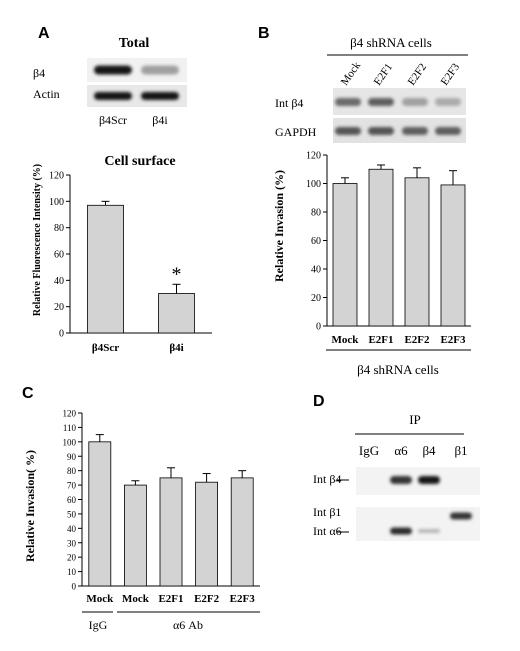 The image size is (520, 651). I want to click on panel-a-chart: 0 20 40 60 80 100 120 β4Scr β4i *, so click(130, 262).